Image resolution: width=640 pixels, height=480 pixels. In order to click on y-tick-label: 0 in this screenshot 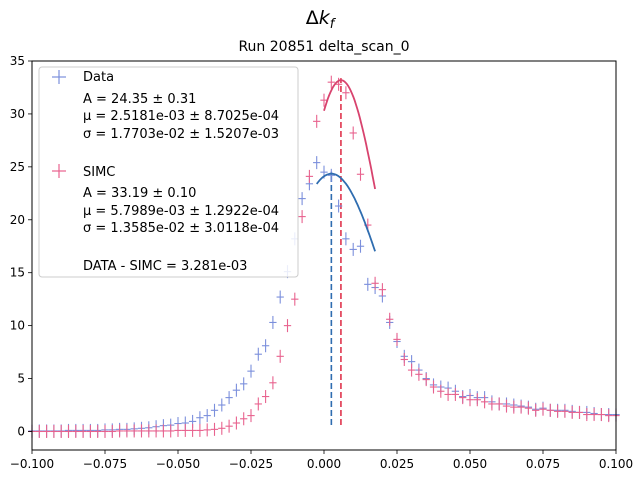, I will do `click(21, 431)`.